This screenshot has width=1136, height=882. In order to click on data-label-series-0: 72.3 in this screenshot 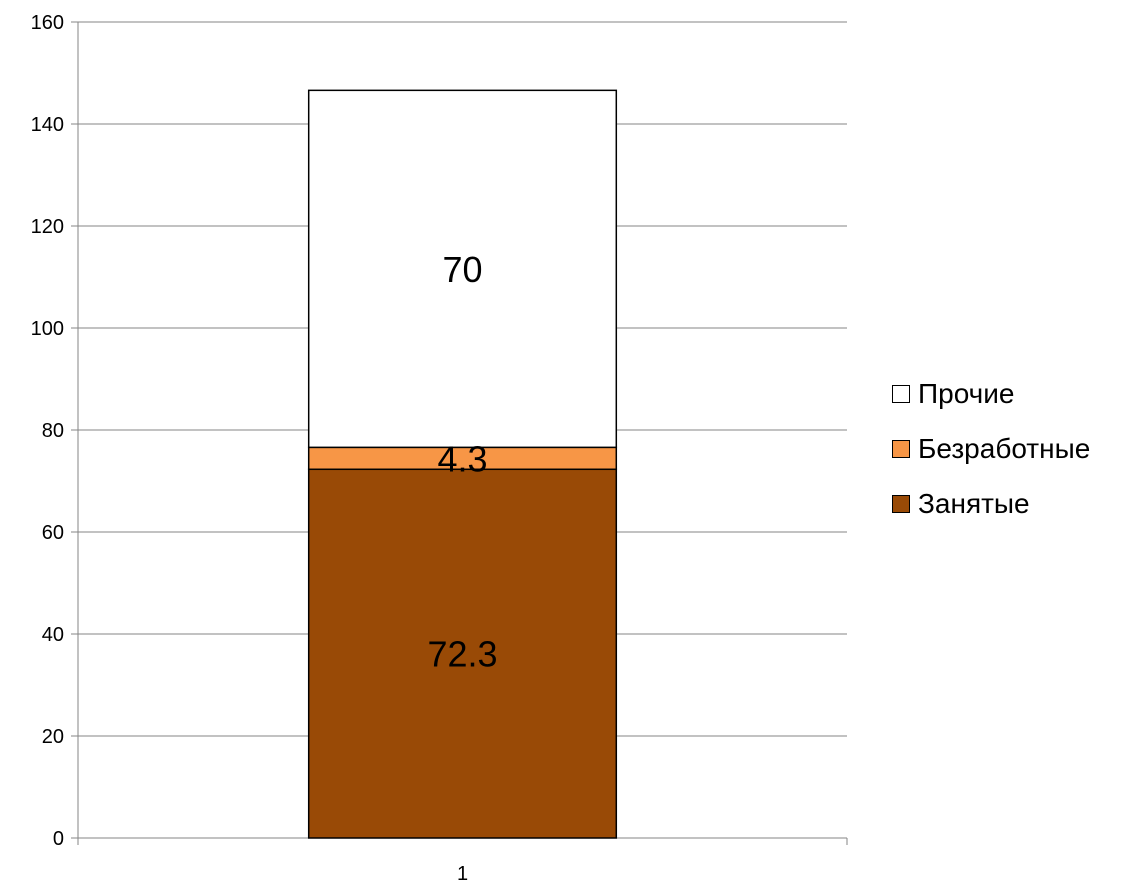, I will do `click(462, 654)`.